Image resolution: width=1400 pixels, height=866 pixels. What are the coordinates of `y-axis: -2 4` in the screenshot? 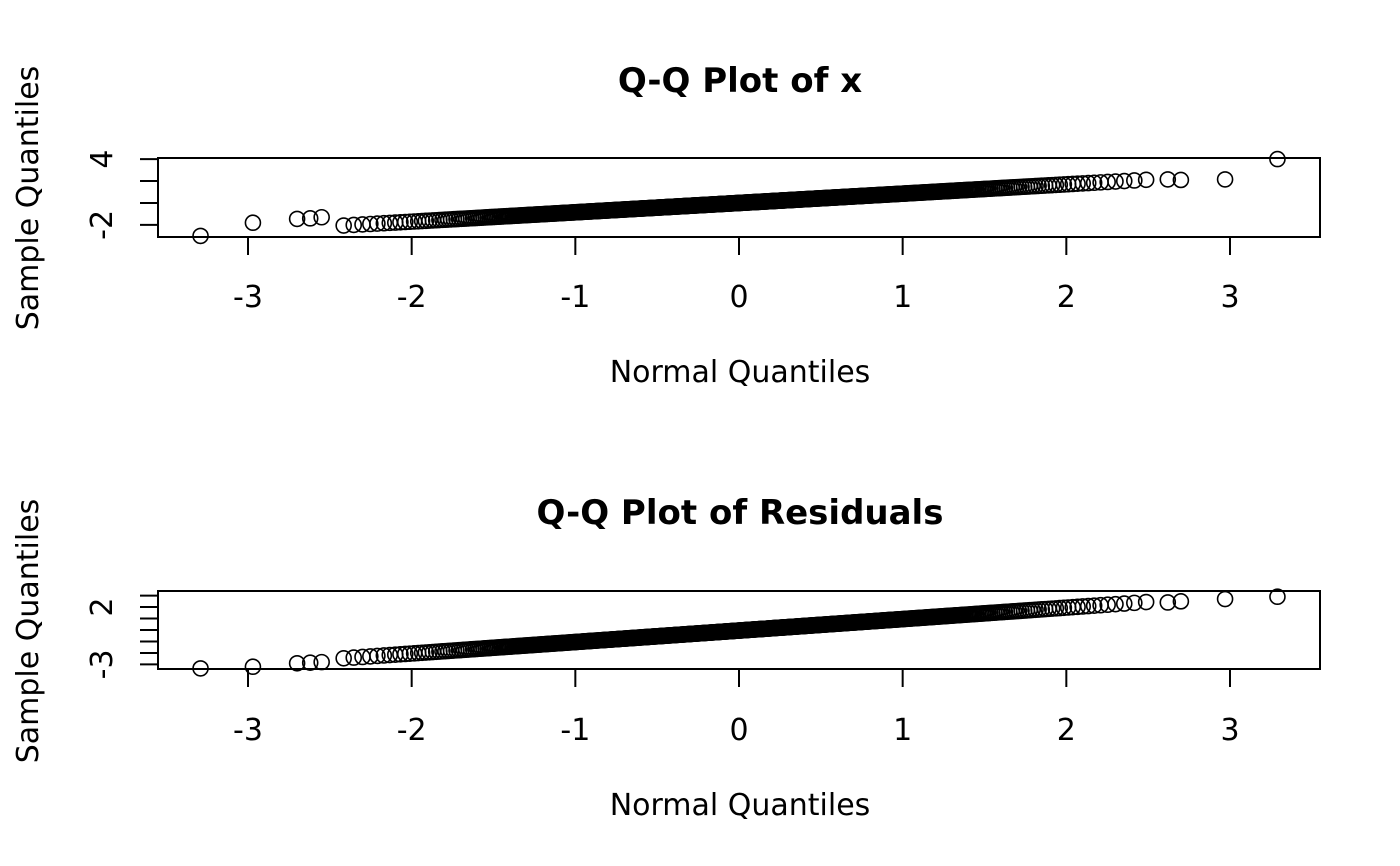 It's located at (122, 195).